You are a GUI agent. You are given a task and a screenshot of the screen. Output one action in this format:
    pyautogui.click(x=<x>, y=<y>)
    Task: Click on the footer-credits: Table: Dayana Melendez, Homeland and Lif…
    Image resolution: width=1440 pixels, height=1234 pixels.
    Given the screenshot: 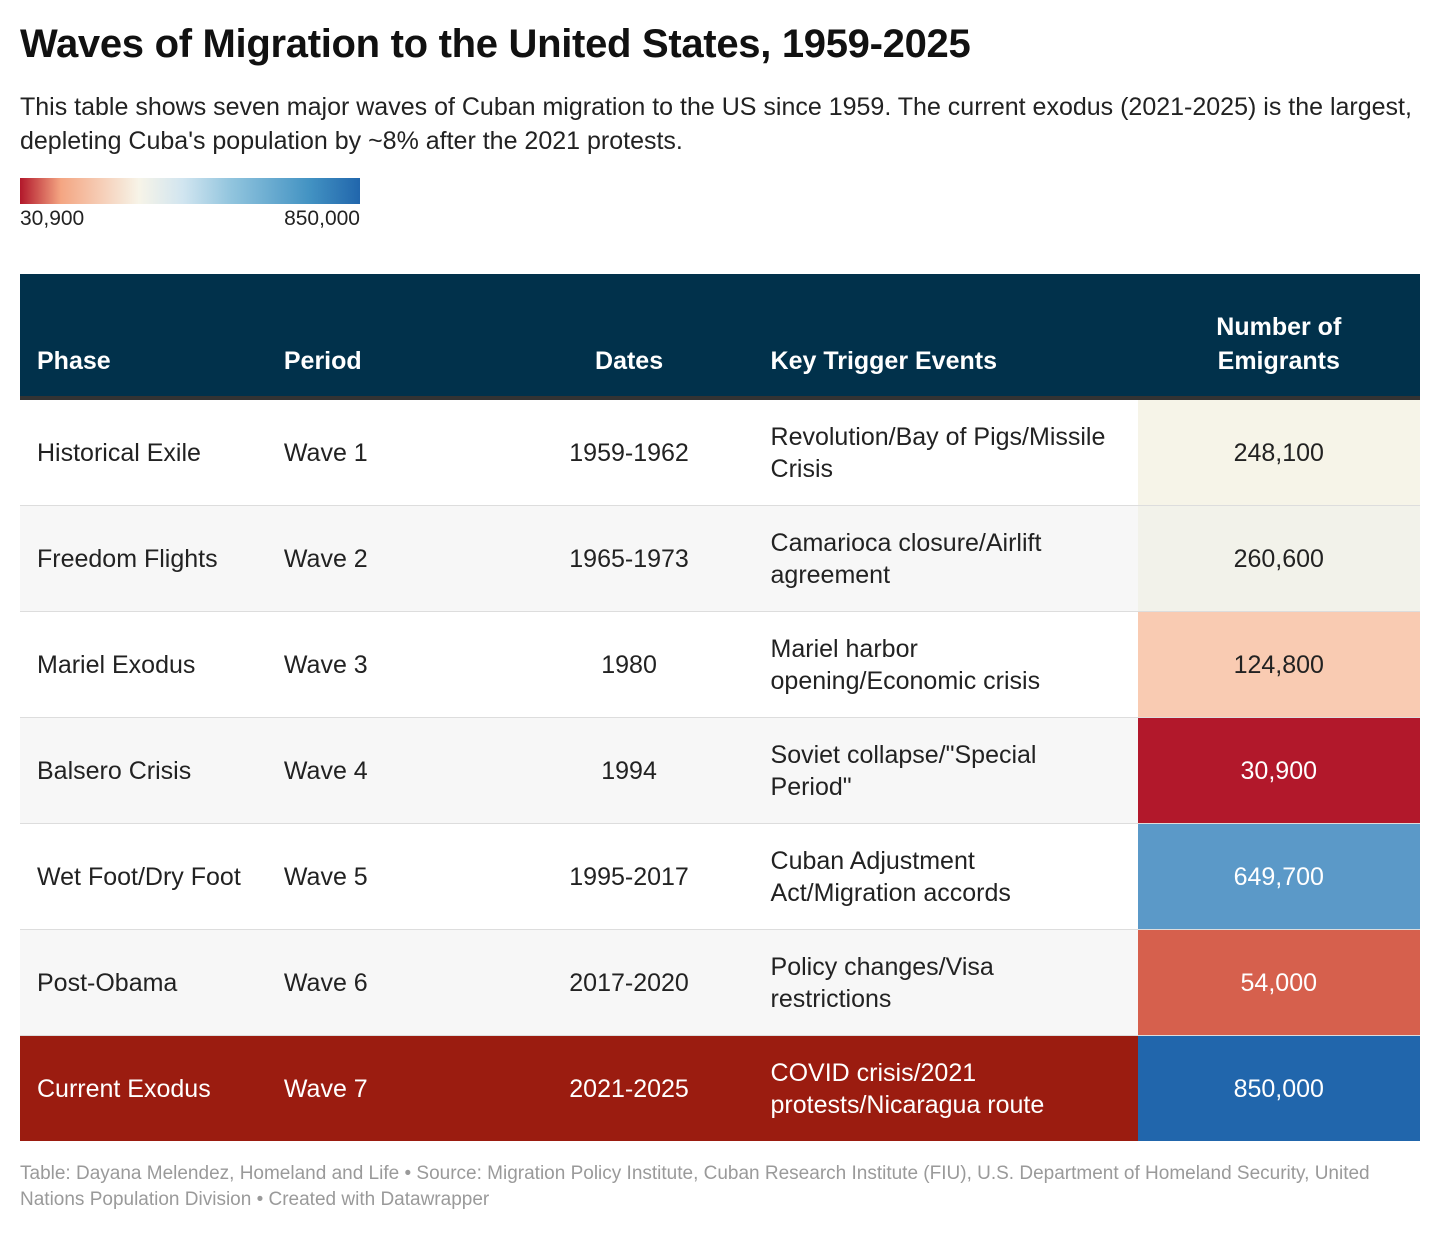 What is the action you would take?
    pyautogui.click(x=695, y=1186)
    